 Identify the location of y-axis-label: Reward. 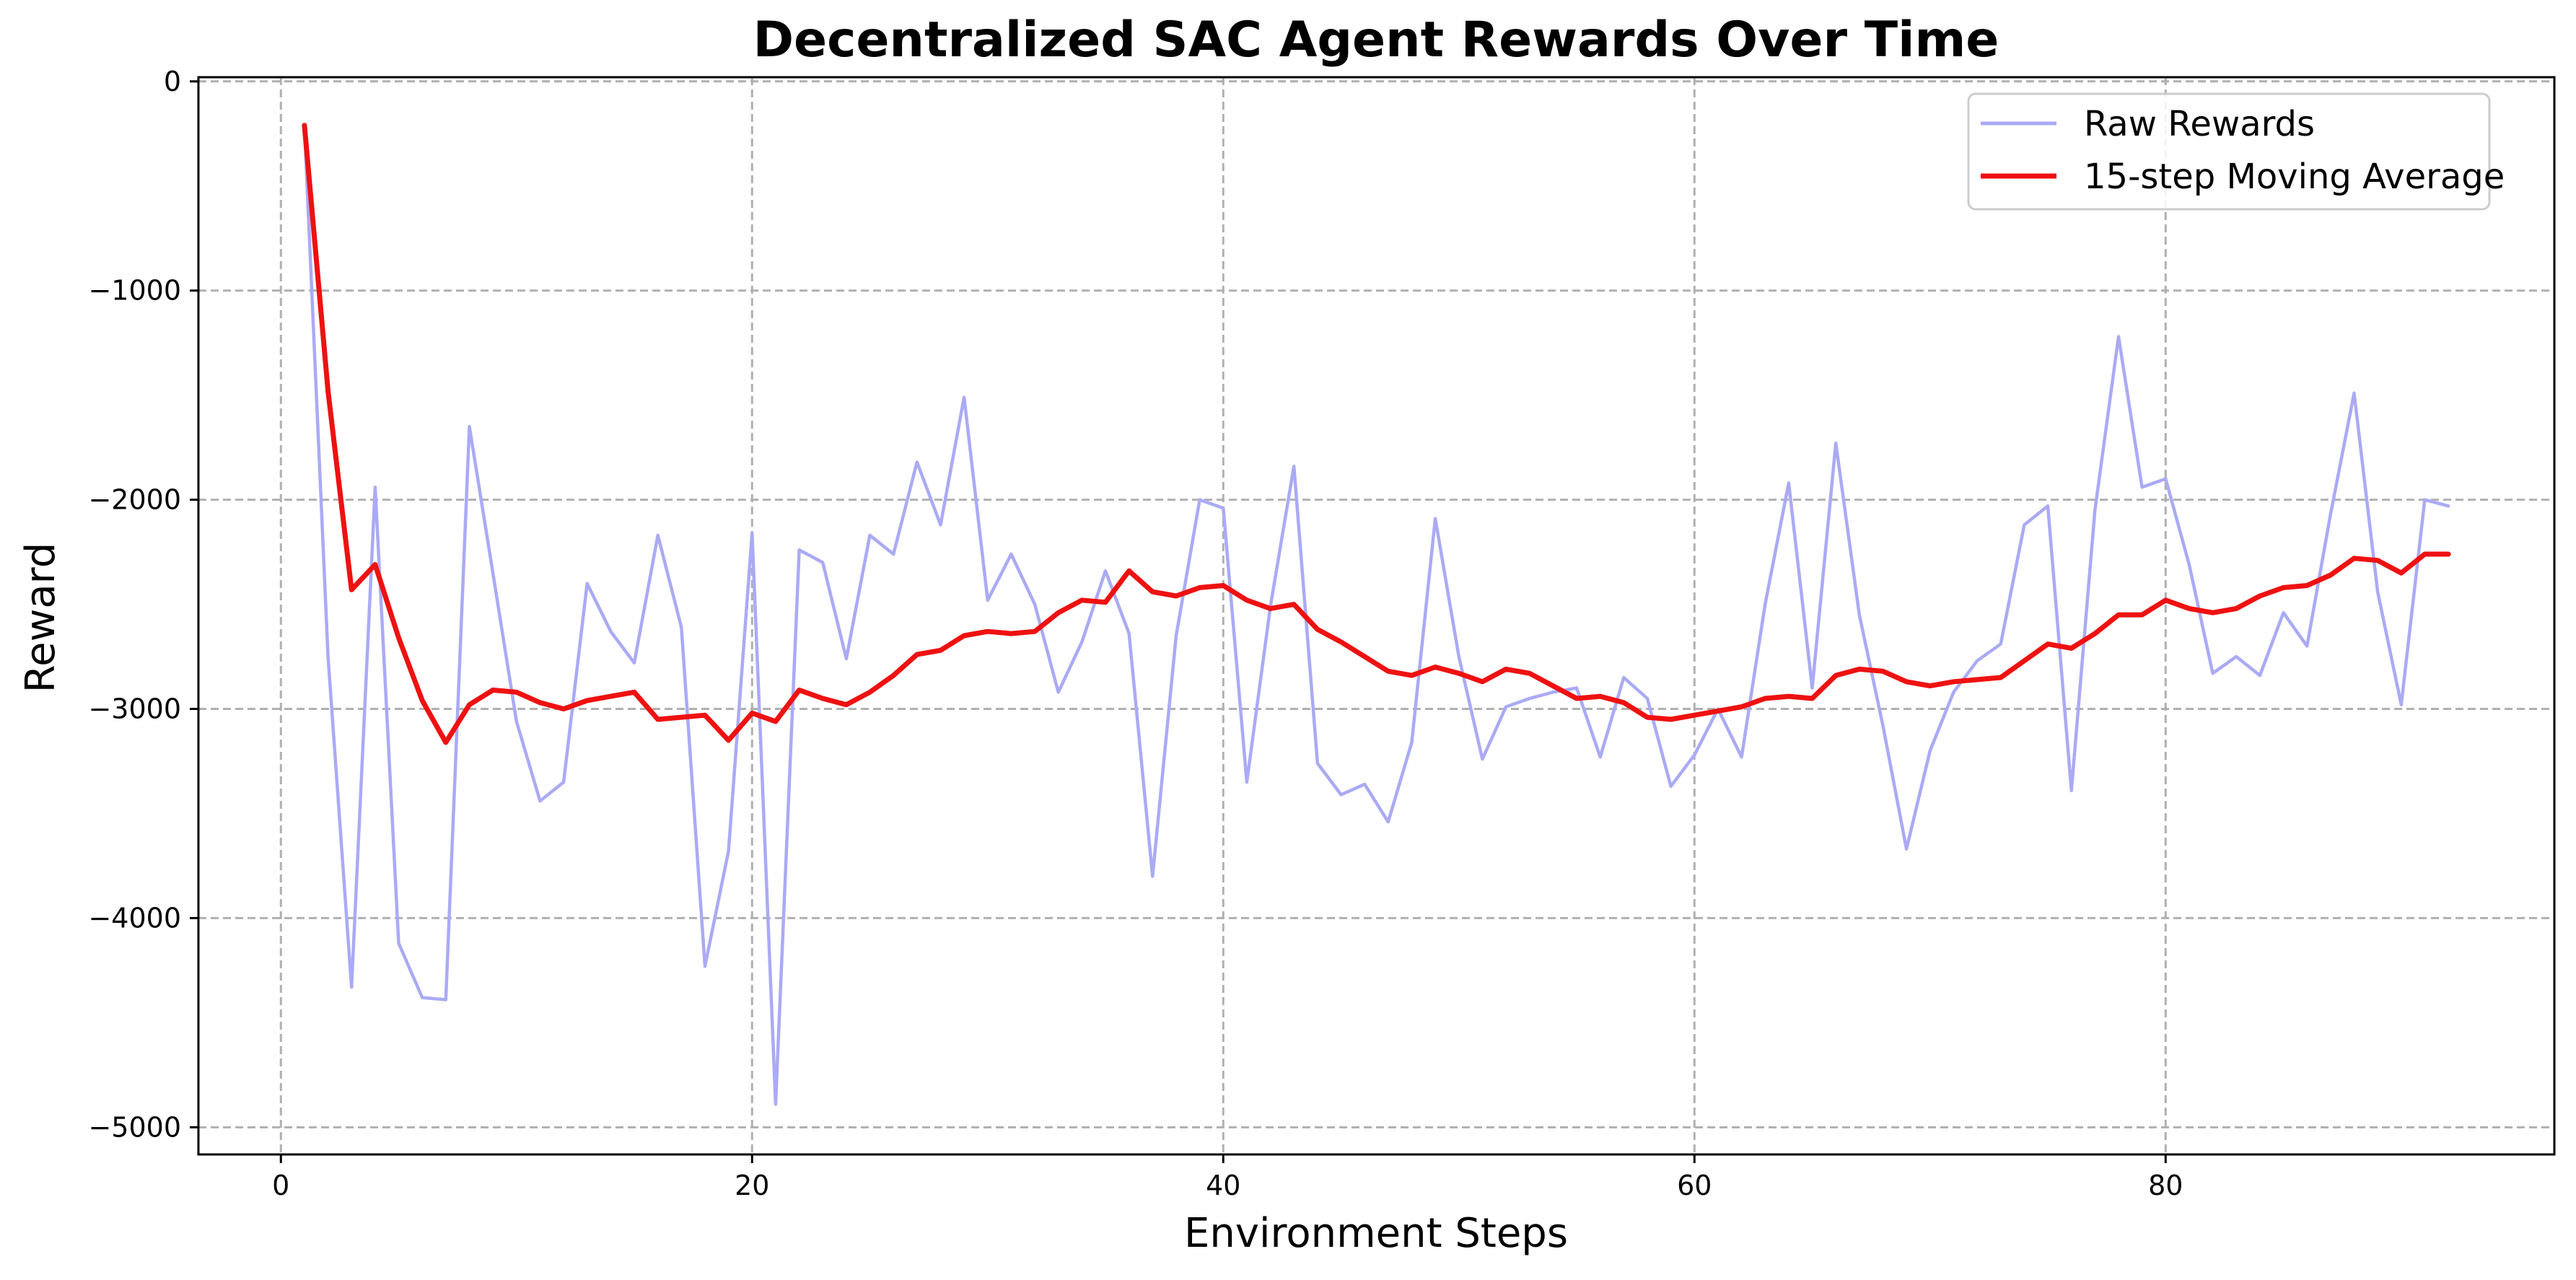
(40, 618).